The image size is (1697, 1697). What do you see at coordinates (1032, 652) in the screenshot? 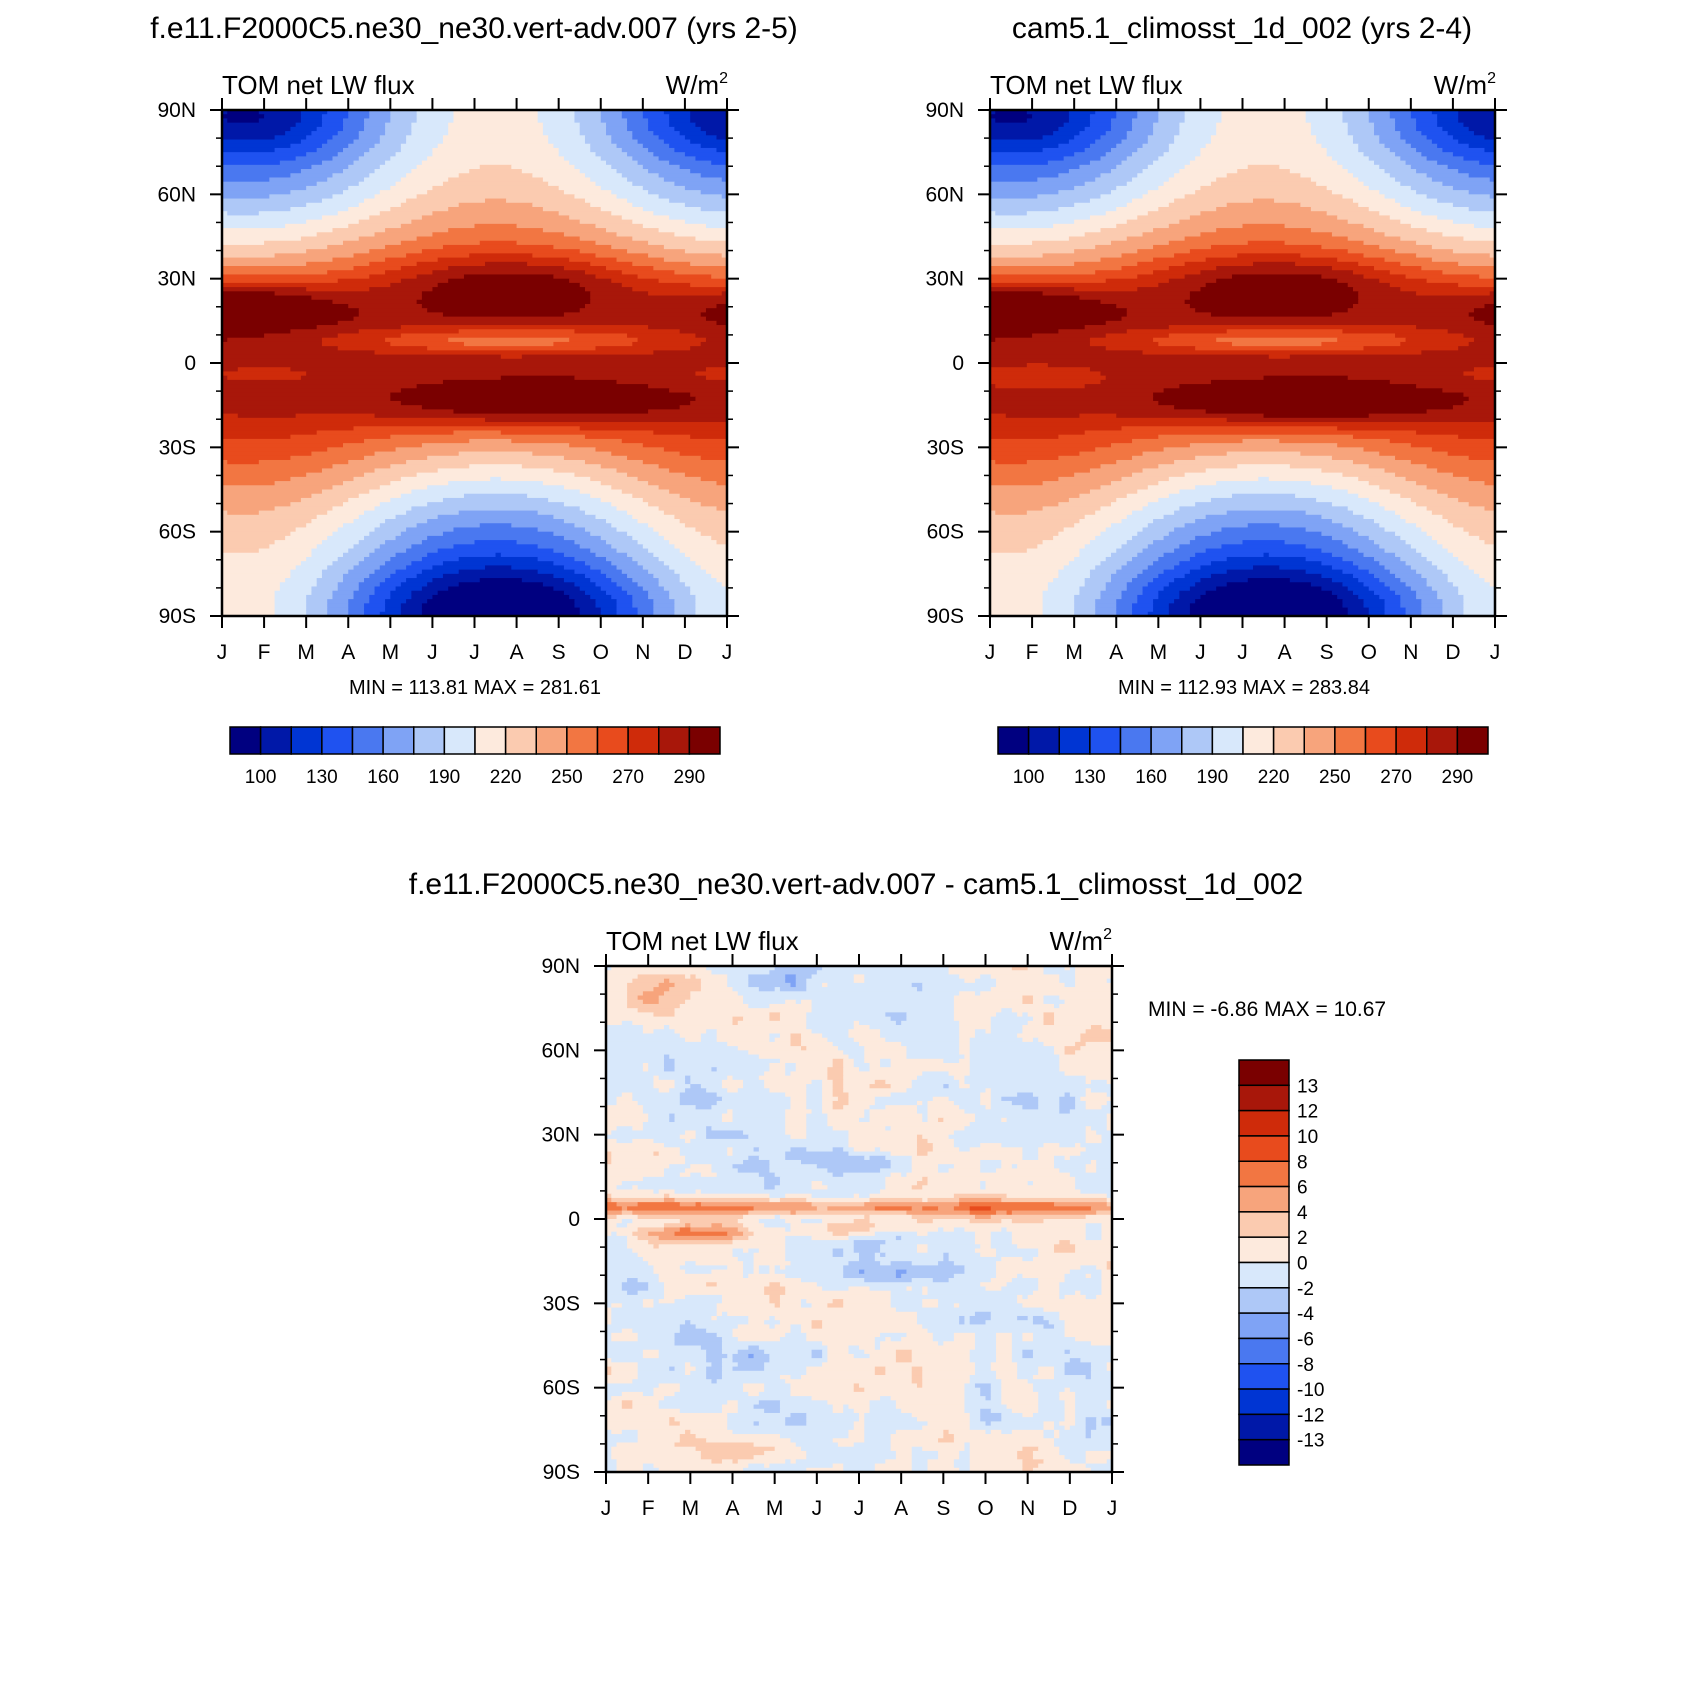
I see `x-tick-label: F` at bounding box center [1032, 652].